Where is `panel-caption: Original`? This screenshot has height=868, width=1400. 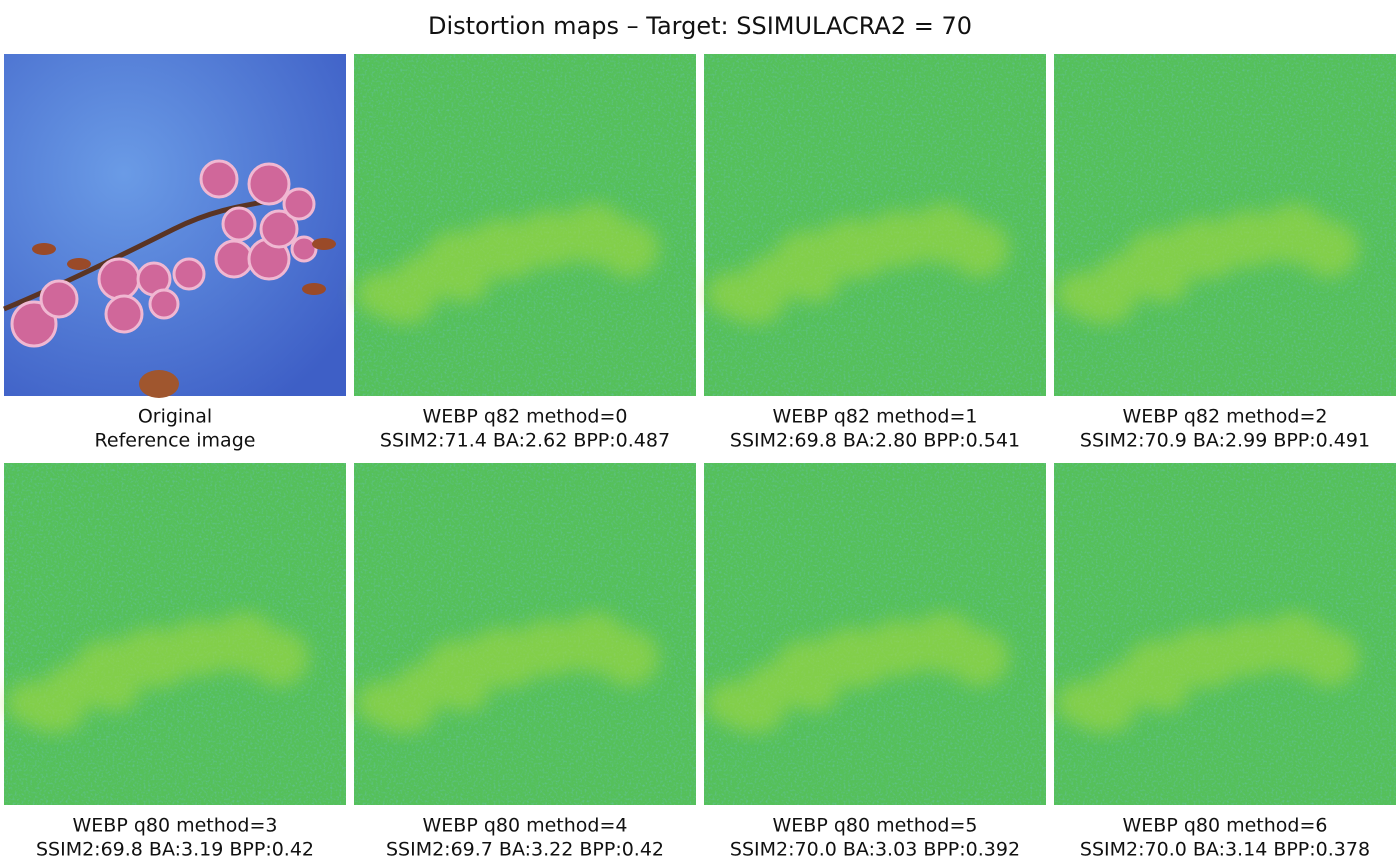 panel-caption: Original is located at coordinates (175, 417).